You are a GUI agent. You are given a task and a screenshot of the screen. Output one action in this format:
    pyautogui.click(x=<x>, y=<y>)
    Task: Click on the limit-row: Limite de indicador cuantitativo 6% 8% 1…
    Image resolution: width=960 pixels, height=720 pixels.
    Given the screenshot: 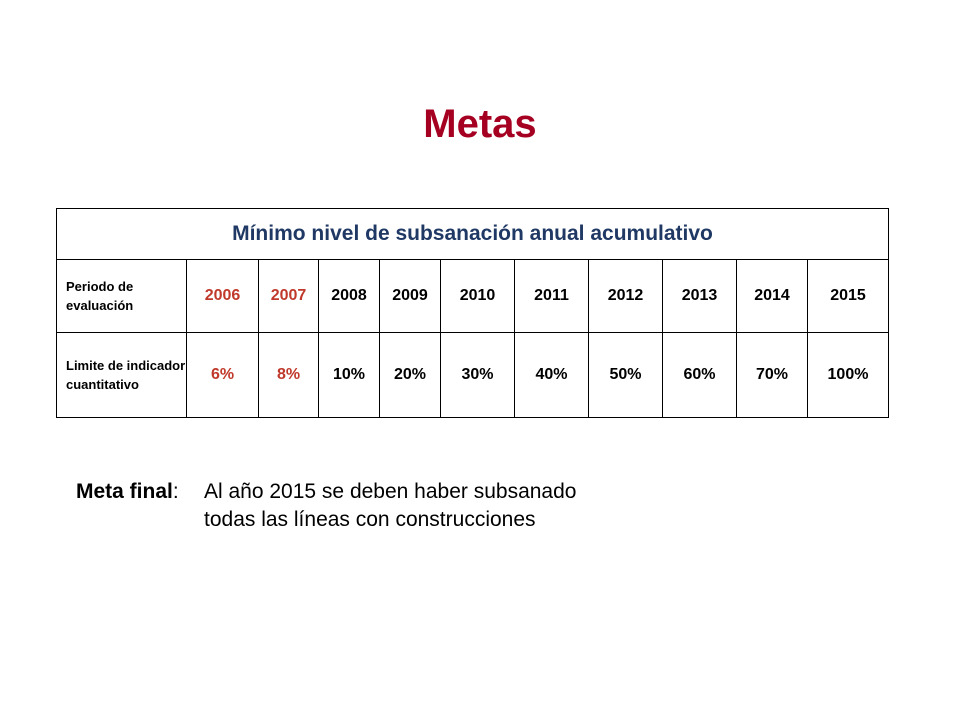 What is the action you would take?
    pyautogui.click(x=472, y=375)
    